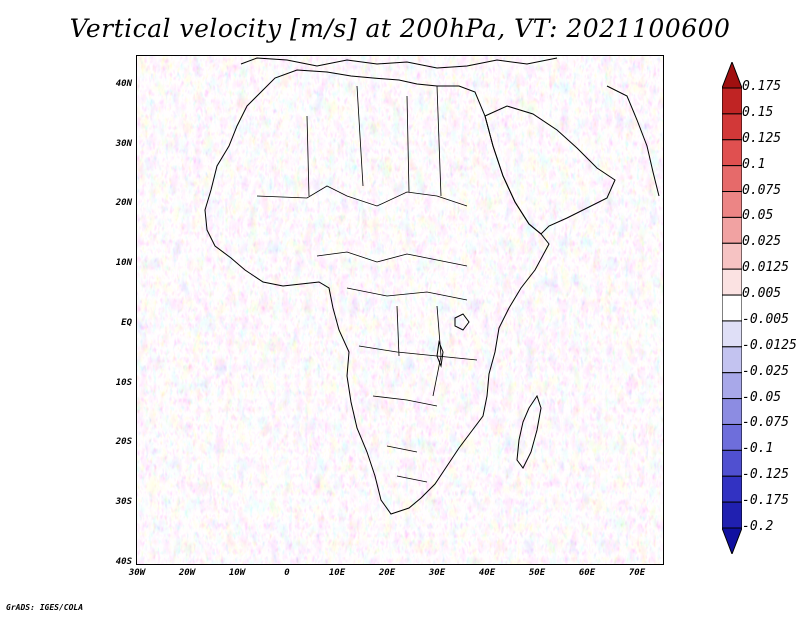 The image size is (800, 618). I want to click on lake-victoria, so click(462, 322).